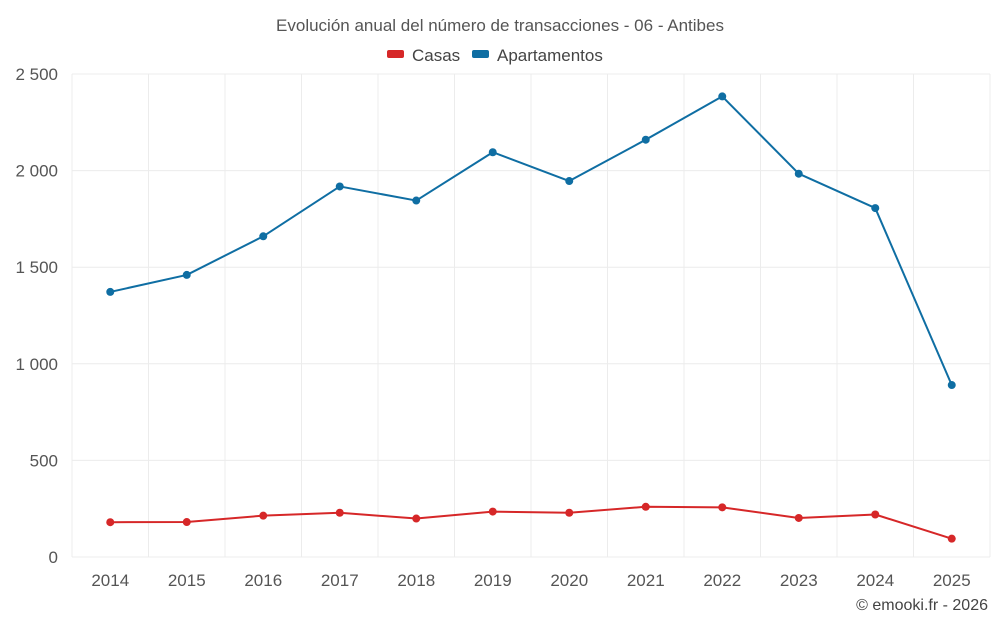  Describe the element at coordinates (550, 55) in the screenshot. I see `legend-label-apartamentos: Apartamentos` at that location.